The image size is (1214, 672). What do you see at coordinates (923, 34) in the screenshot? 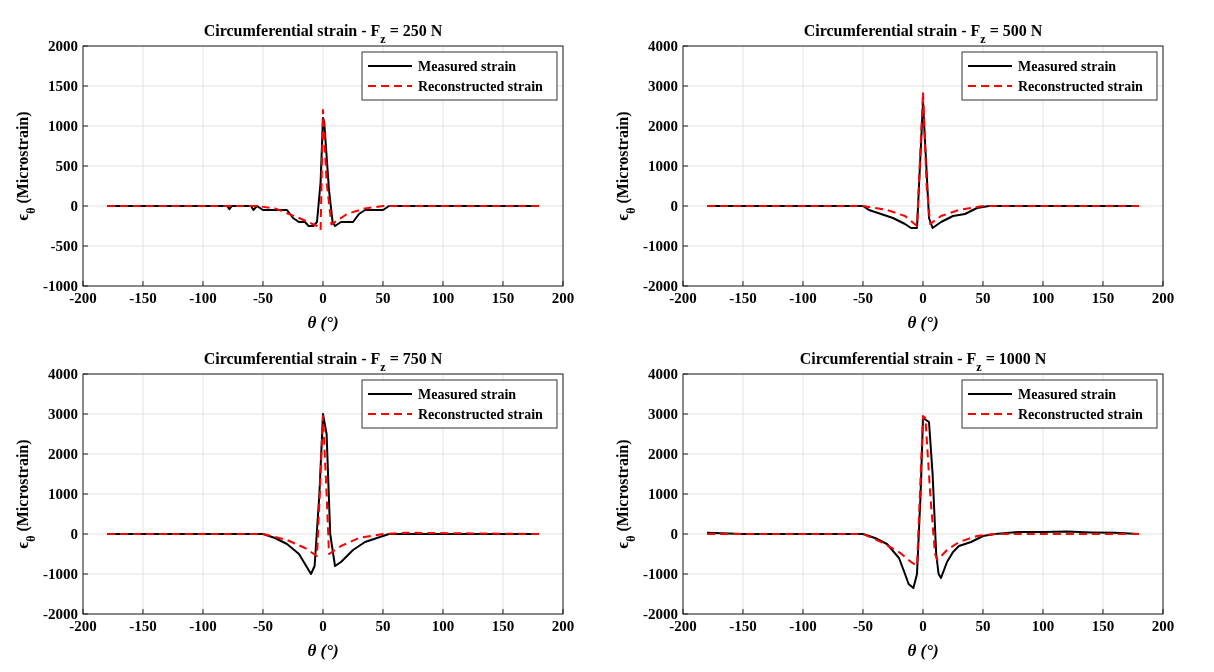
I see `chart-title: Circumferential strain - F$_{z}$ = 500 N` at bounding box center [923, 34].